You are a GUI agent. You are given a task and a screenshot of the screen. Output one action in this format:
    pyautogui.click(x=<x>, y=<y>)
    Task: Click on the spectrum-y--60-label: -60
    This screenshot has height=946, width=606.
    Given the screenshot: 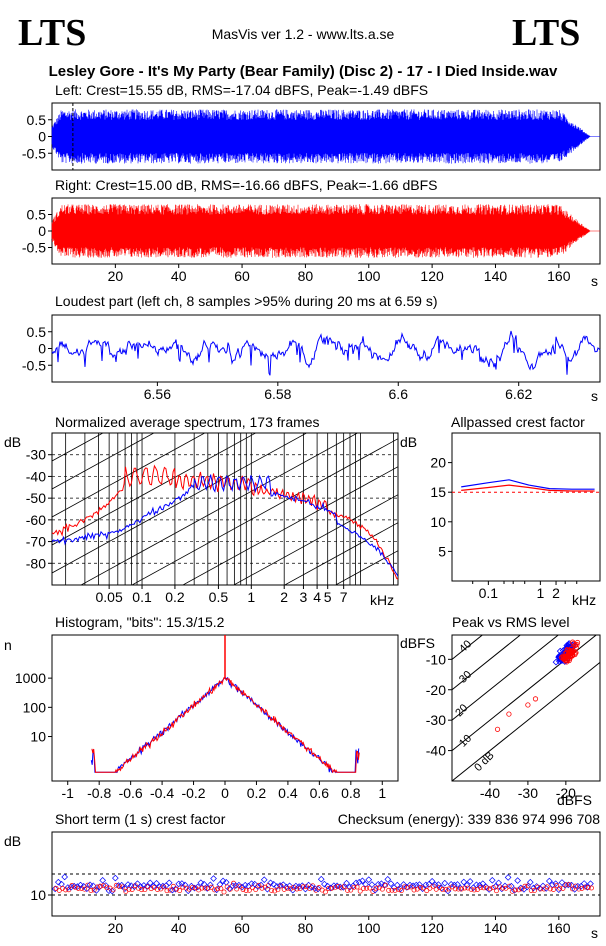 What is the action you would take?
    pyautogui.click(x=36, y=520)
    